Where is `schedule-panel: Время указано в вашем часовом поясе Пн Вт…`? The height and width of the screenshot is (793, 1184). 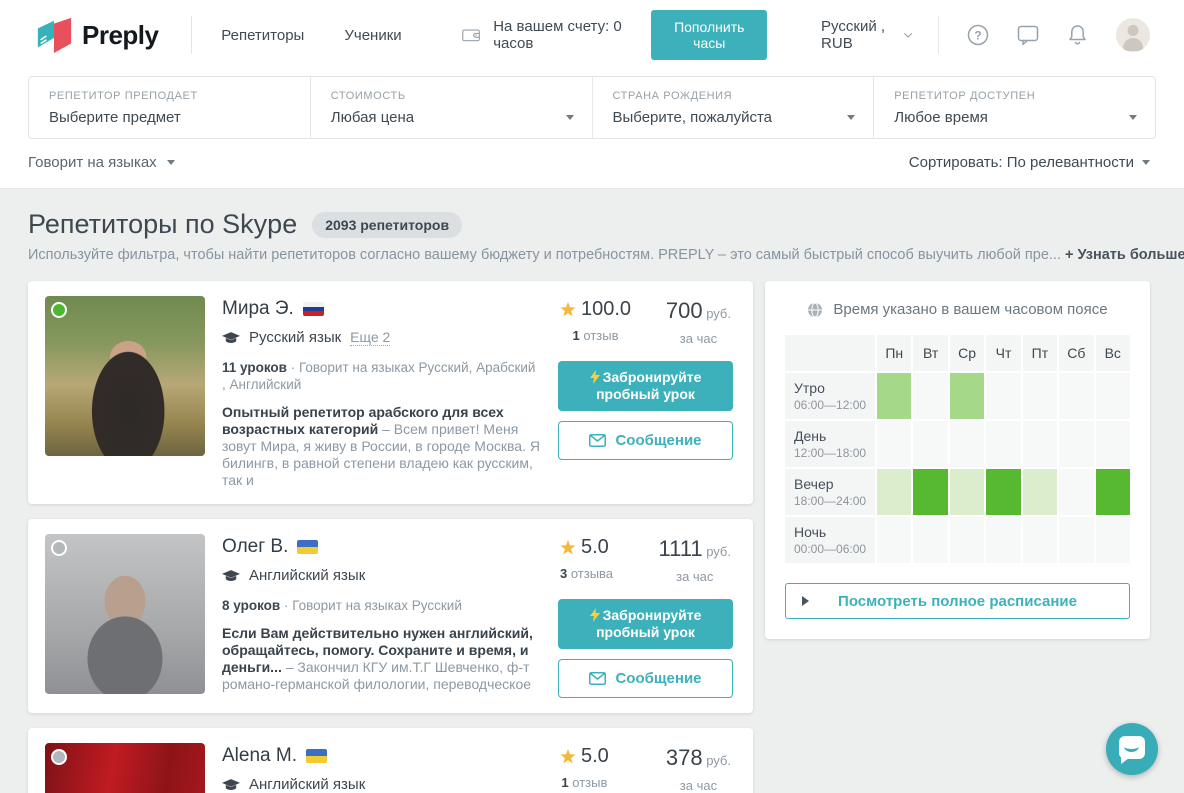 schedule-panel: Время указано в вашем часовом поясе Пн Вт… is located at coordinates (957, 460).